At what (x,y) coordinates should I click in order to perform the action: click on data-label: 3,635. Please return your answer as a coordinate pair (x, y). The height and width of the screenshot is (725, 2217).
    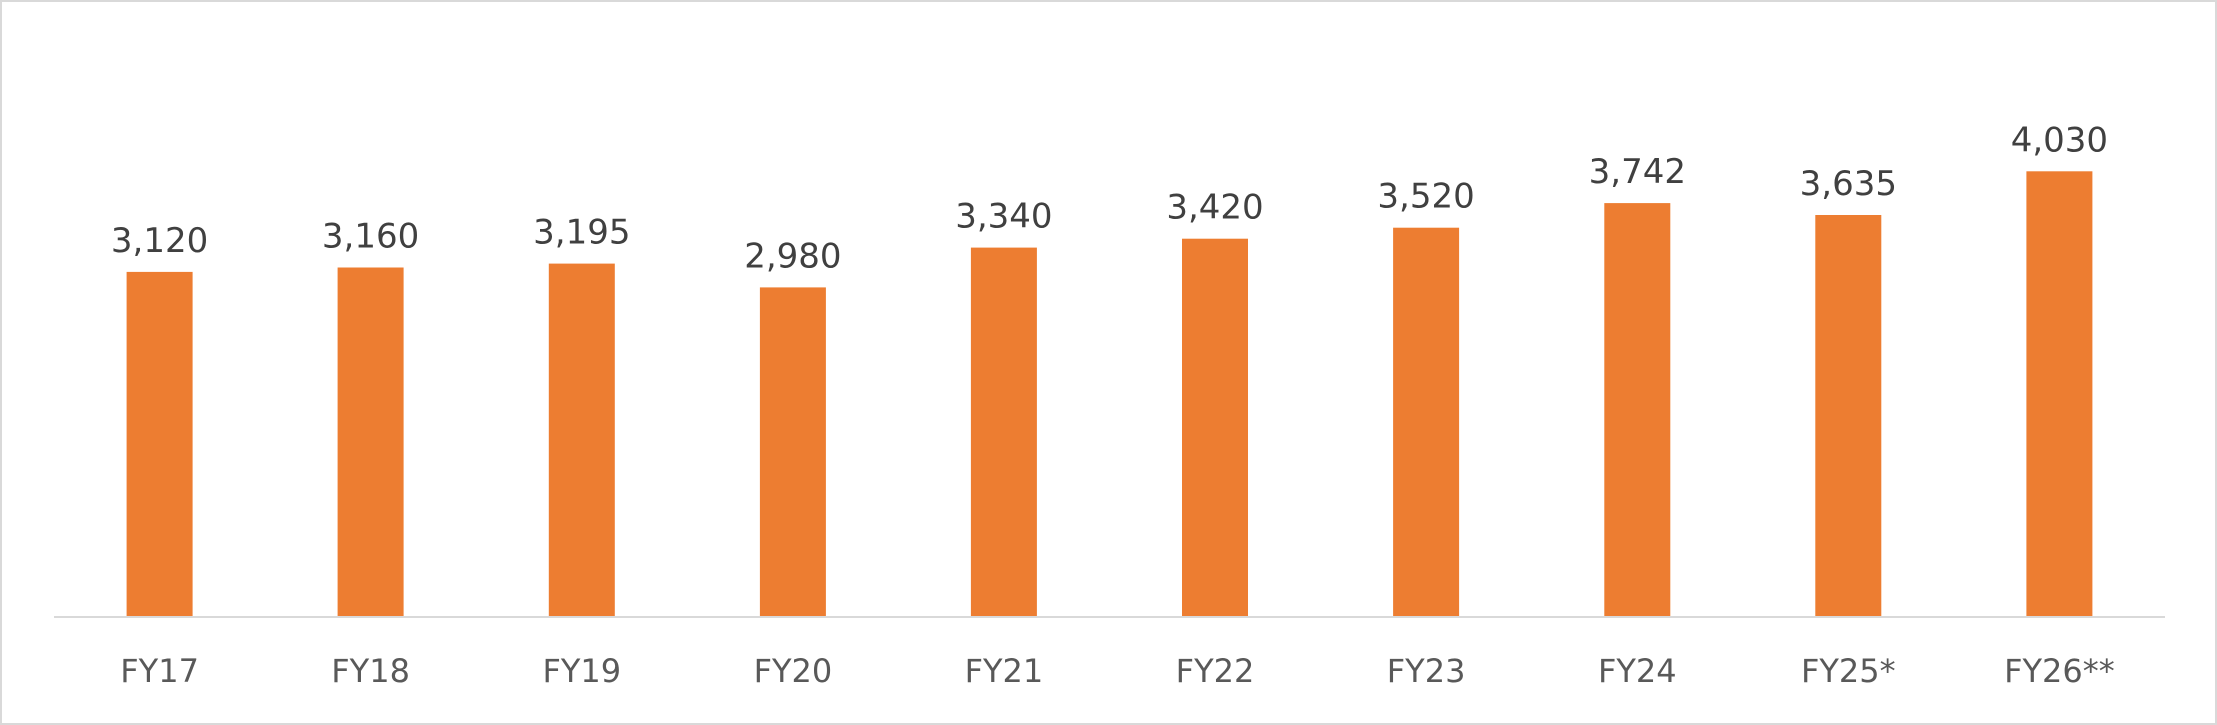
    Looking at the image, I should click on (1848, 184).